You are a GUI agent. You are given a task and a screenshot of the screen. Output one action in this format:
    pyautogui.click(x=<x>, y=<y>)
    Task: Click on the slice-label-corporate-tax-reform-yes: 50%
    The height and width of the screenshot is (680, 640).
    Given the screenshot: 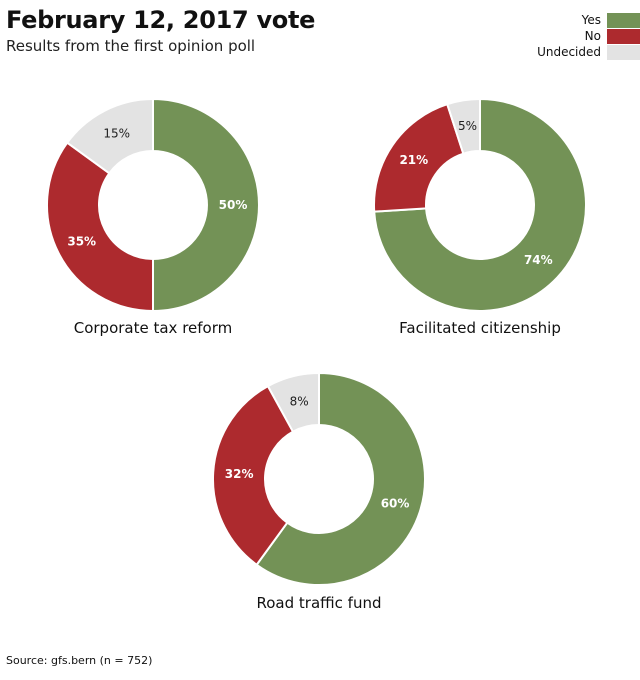 What is the action you would take?
    pyautogui.click(x=233, y=205)
    